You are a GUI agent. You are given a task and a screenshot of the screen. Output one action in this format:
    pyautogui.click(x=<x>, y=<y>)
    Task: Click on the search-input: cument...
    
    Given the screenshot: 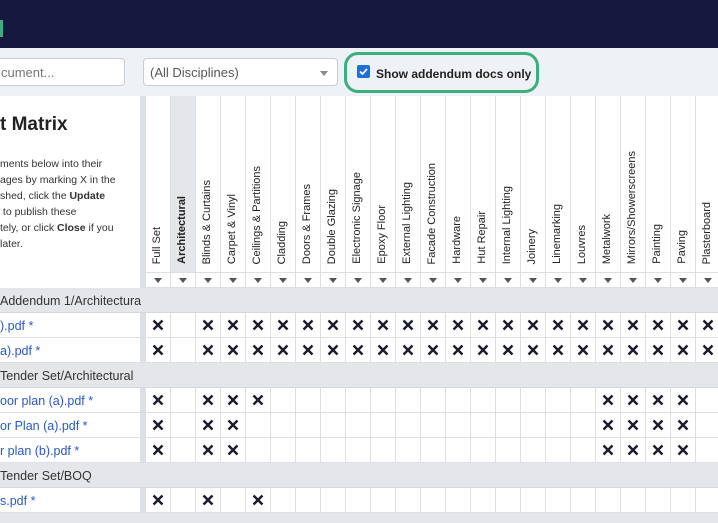 What is the action you would take?
    pyautogui.click(x=62, y=72)
    